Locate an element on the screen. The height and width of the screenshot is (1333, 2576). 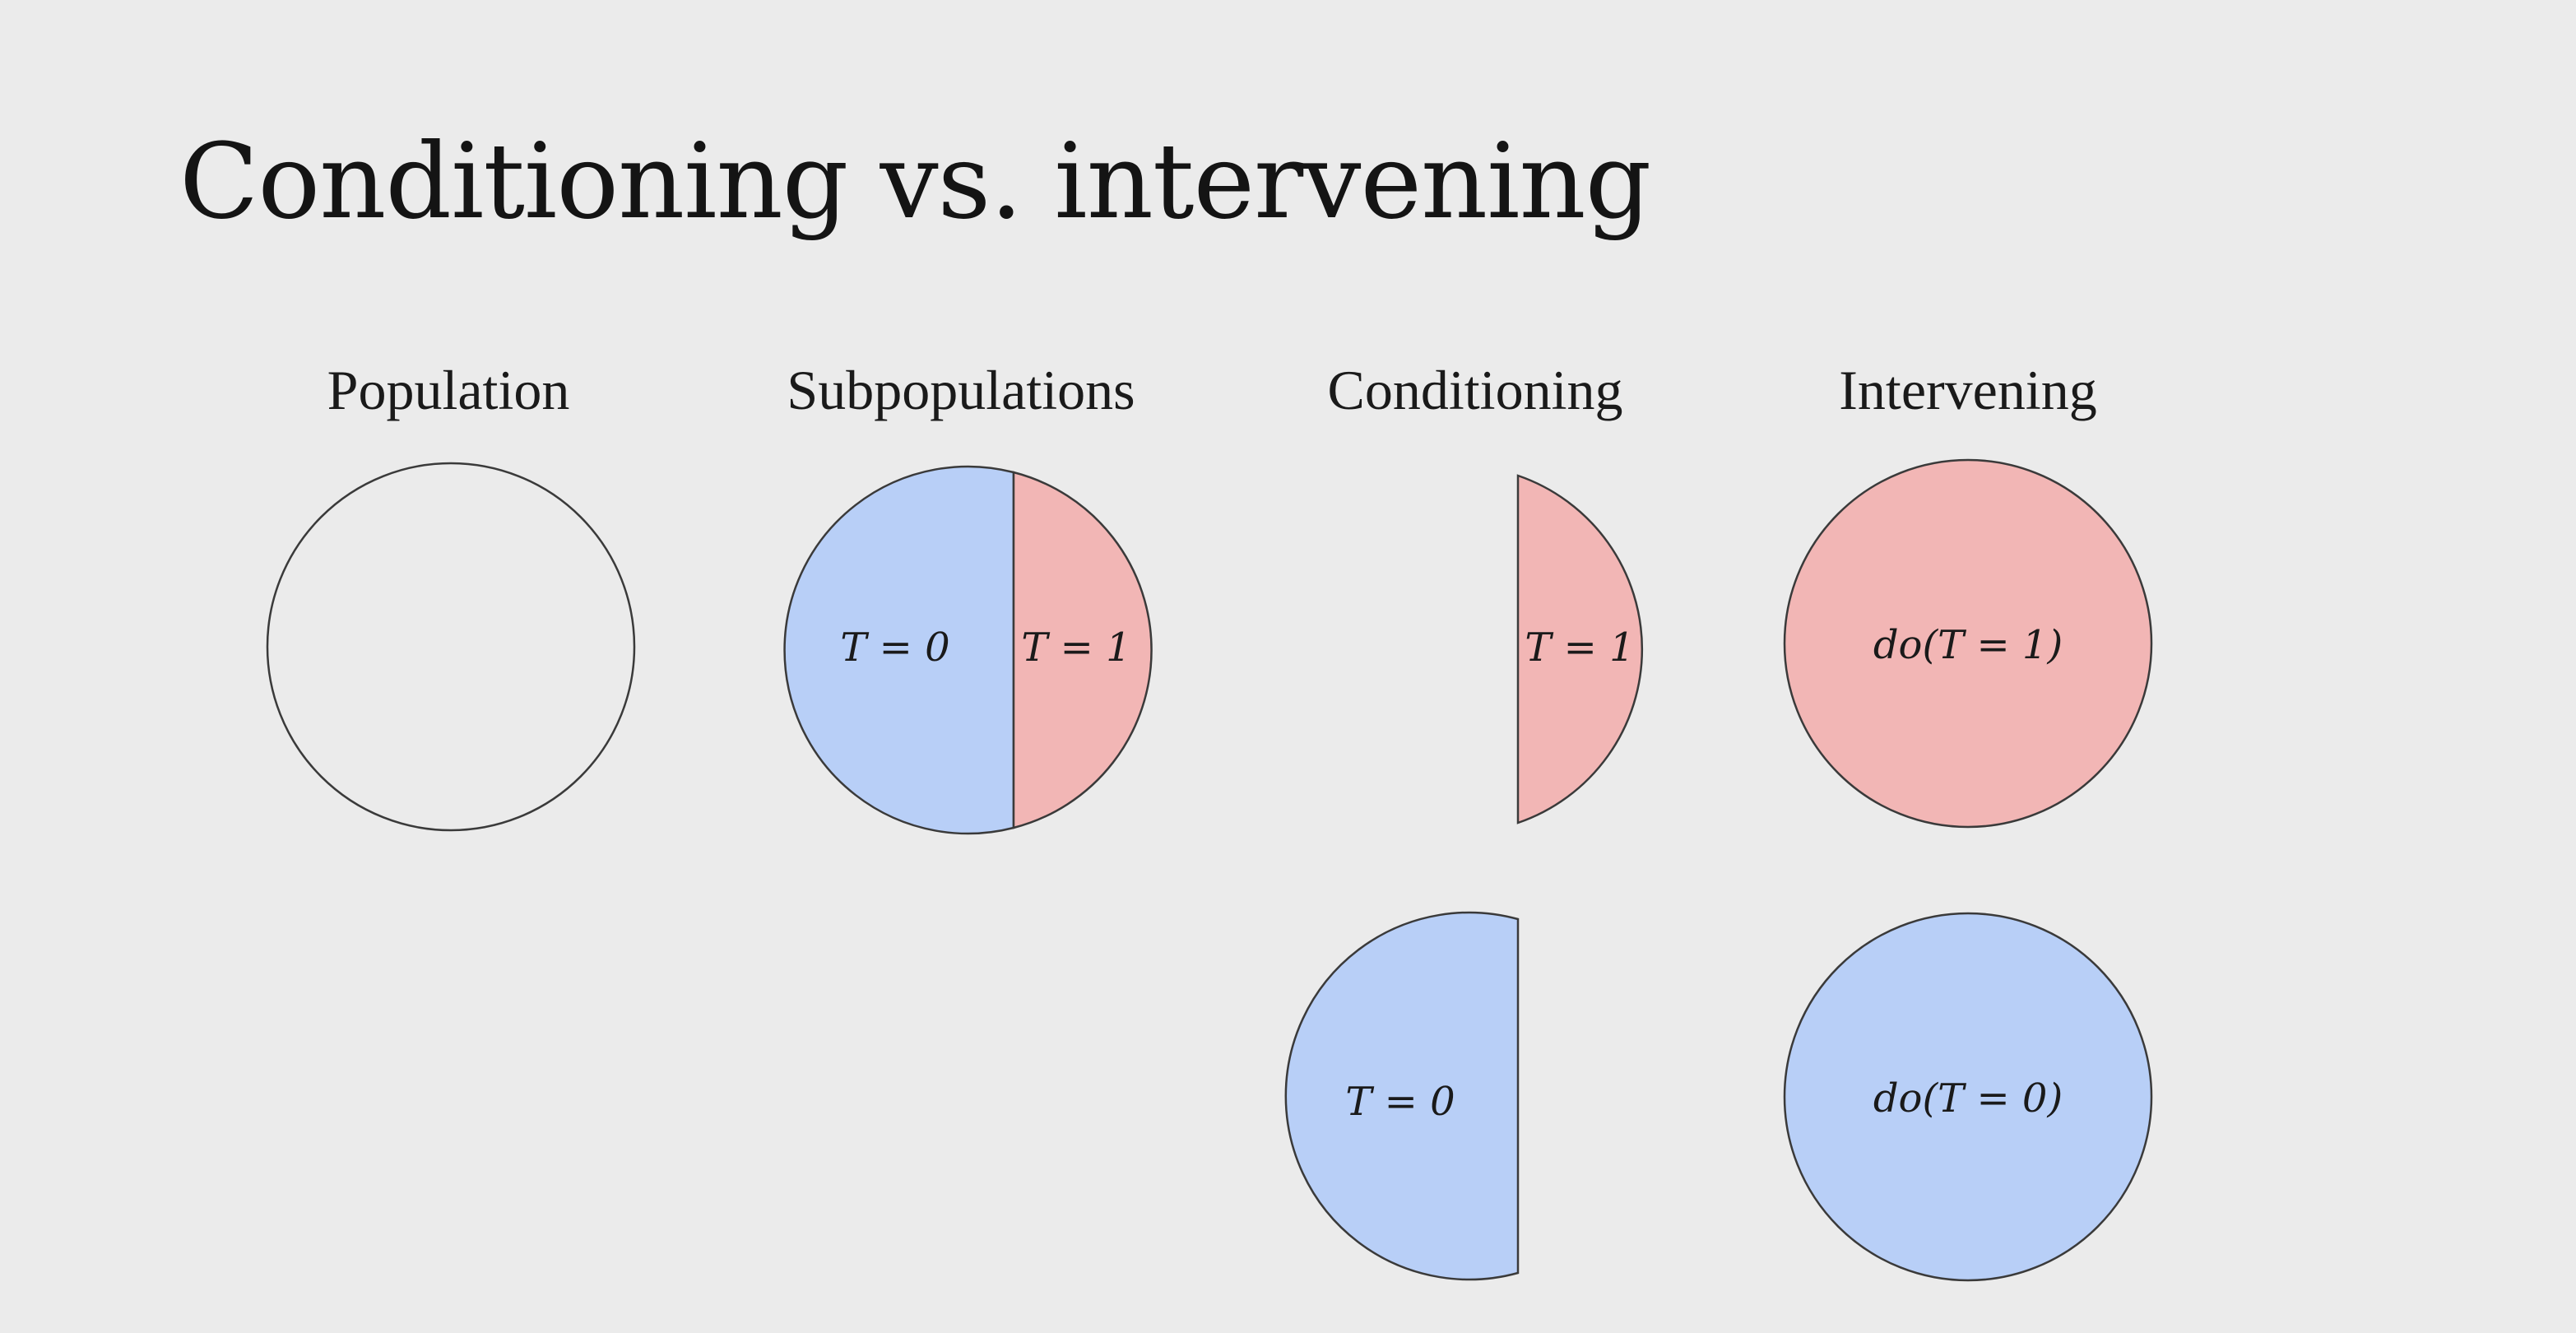
intervening-t0-group: do(T = 0) is located at coordinates (1968, 1097).